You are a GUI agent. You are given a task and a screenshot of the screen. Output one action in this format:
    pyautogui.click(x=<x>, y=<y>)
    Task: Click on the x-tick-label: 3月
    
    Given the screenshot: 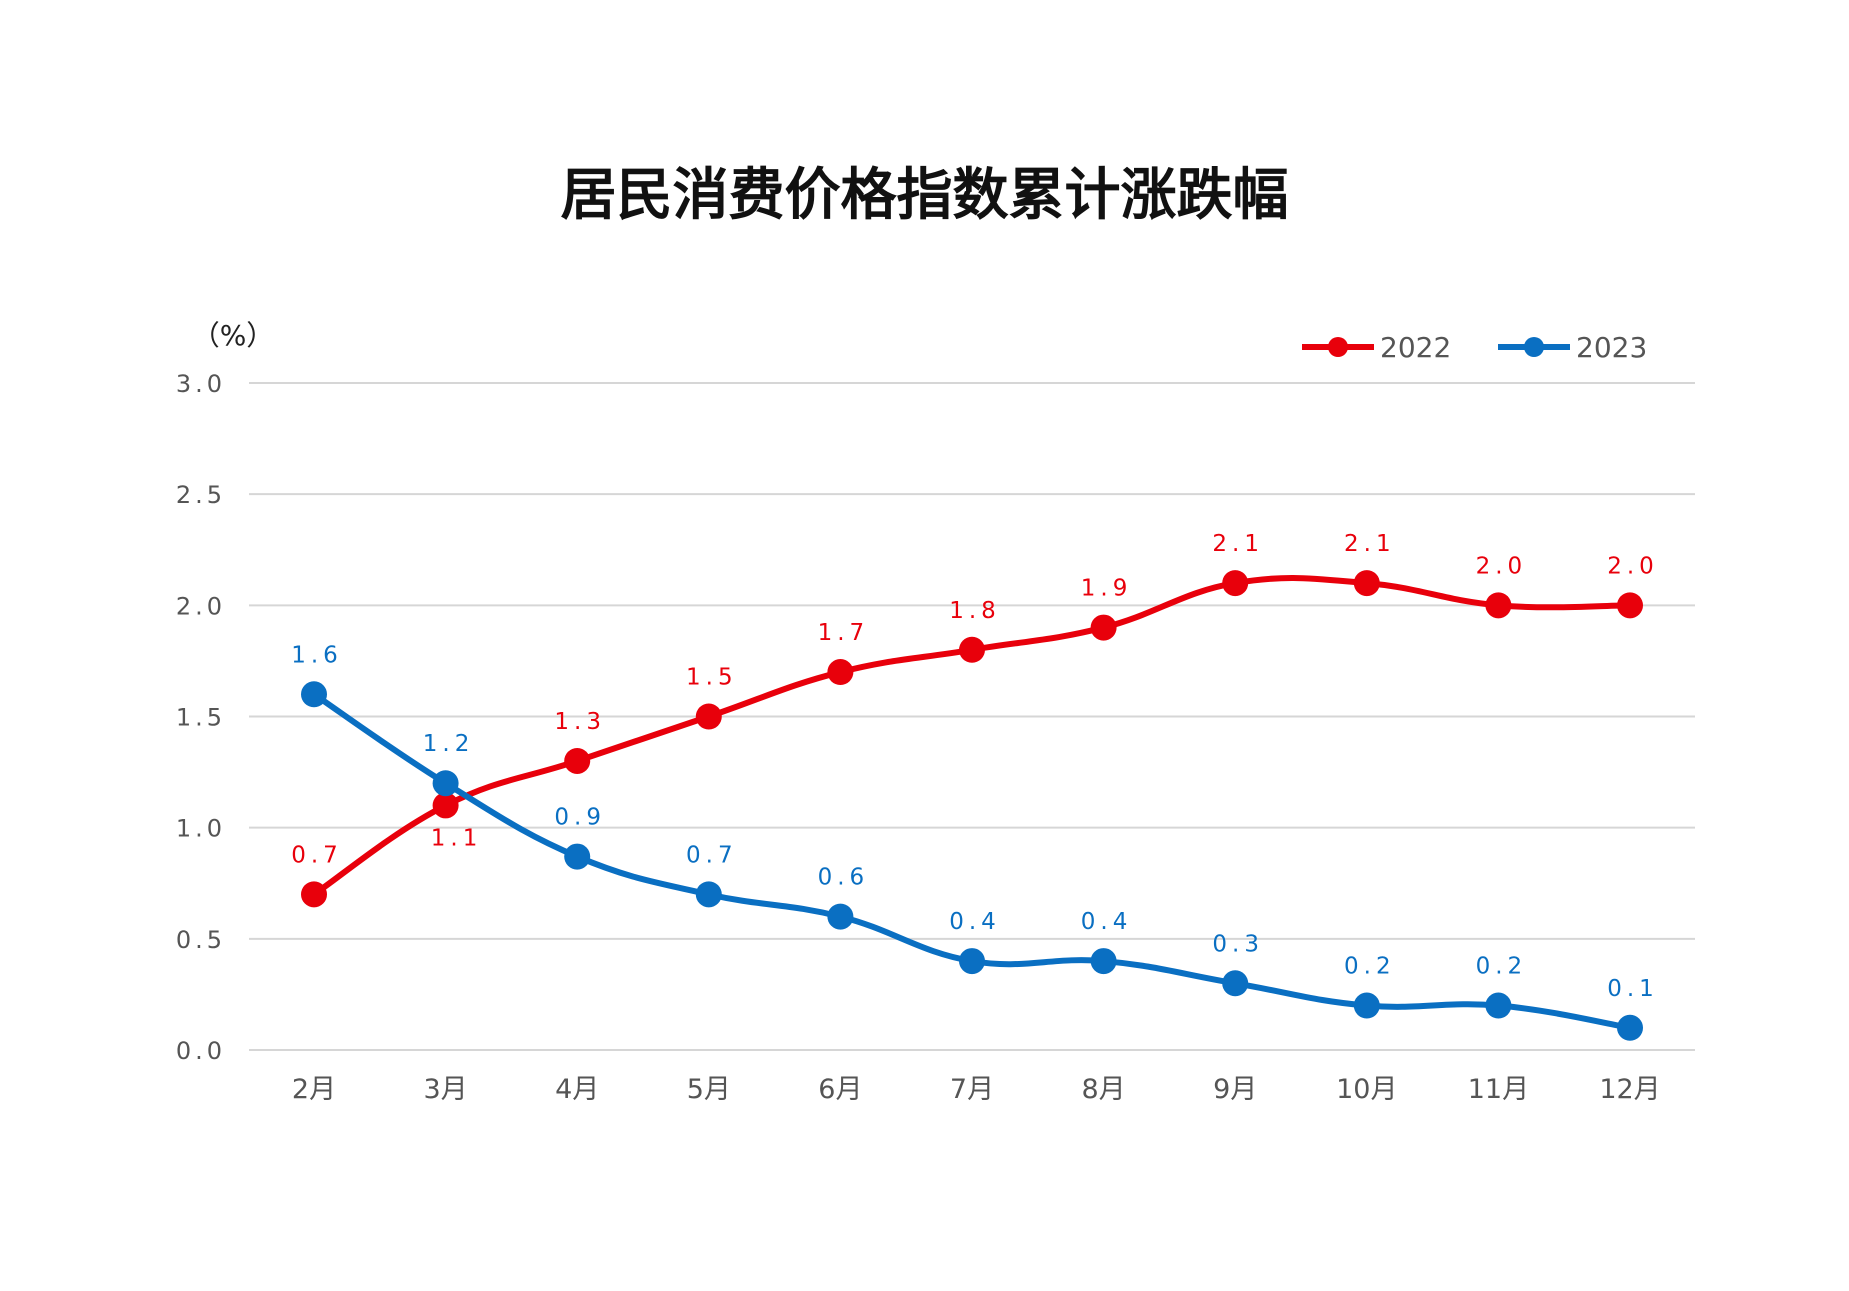 What is the action you would take?
    pyautogui.click(x=446, y=1089)
    